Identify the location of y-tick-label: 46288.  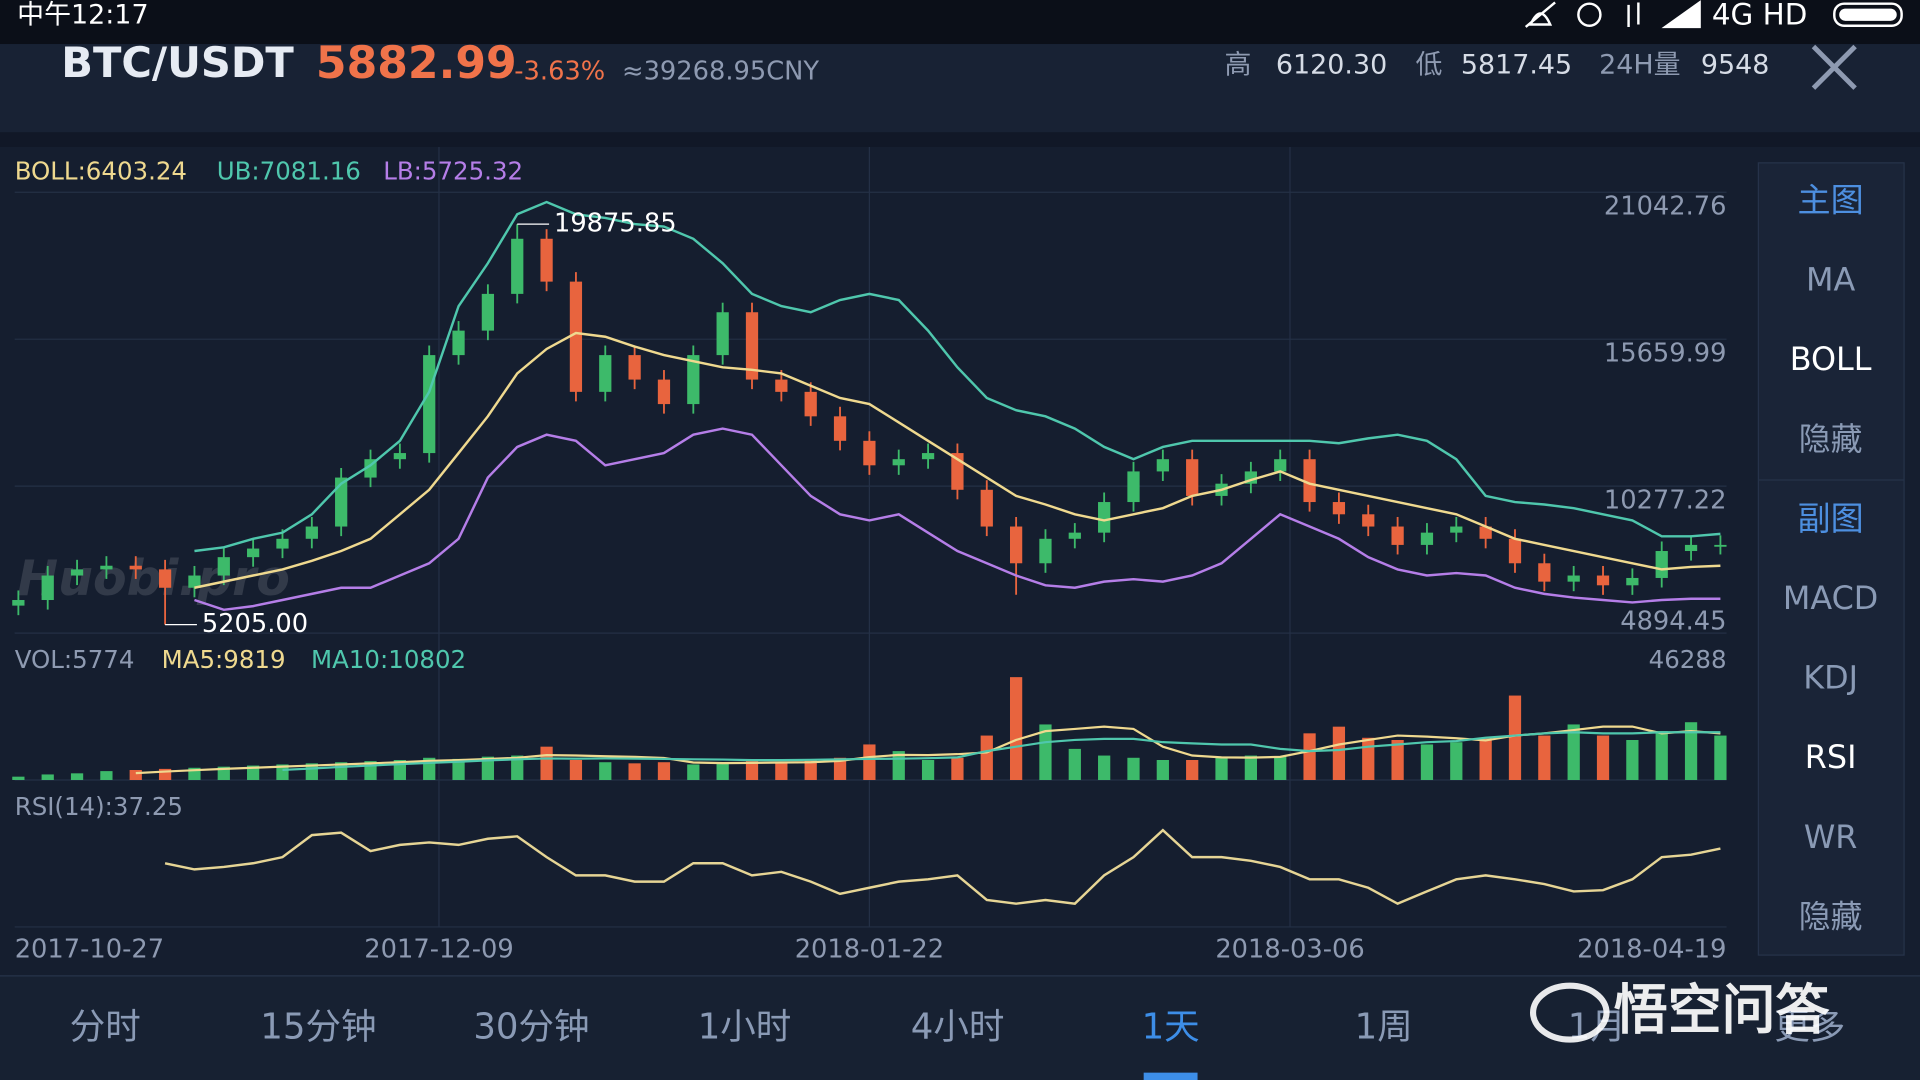
(1688, 659).